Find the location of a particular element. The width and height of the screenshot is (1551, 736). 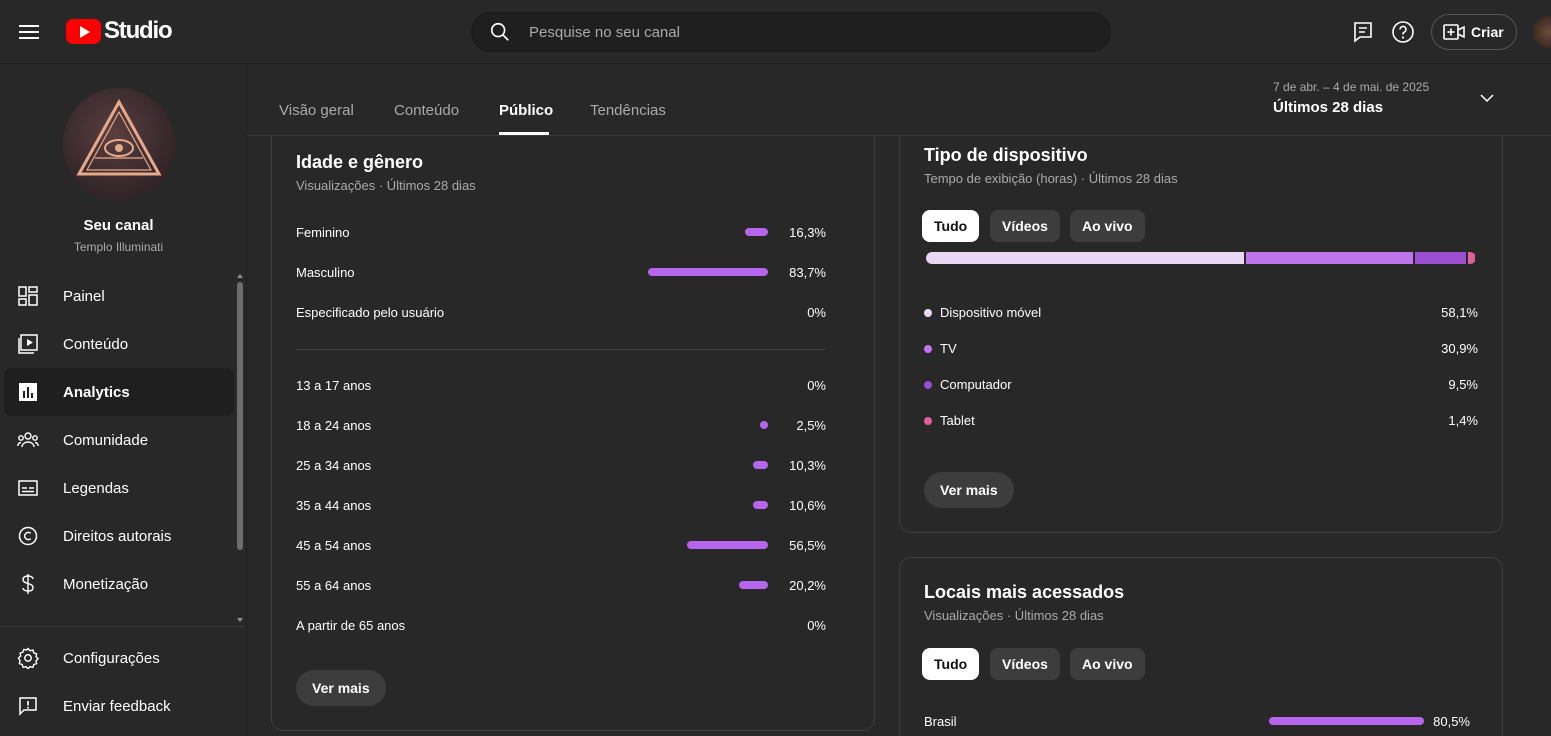

bar-row: Especificado pelo usuário 0% is located at coordinates (561, 312).